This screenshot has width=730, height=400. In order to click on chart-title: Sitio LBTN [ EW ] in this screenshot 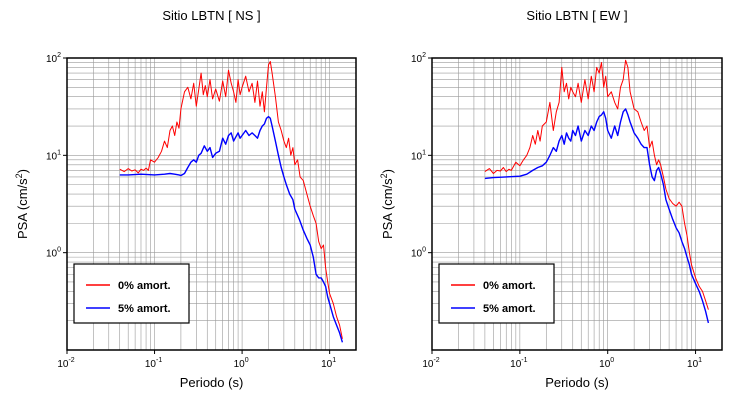, I will do `click(576, 15)`.